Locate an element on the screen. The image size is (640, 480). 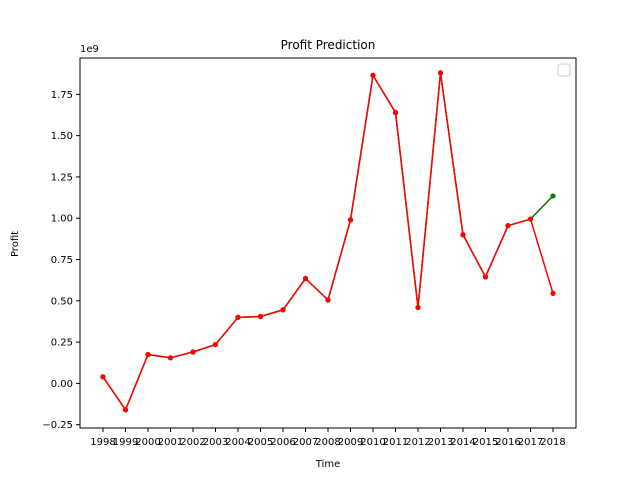
y-tick-label: 1.75 is located at coordinates (62, 95).